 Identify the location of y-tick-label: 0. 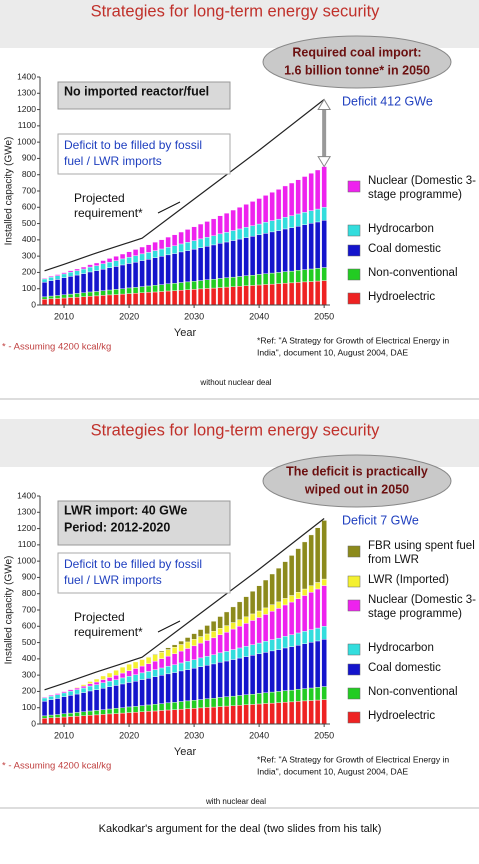
(33, 723).